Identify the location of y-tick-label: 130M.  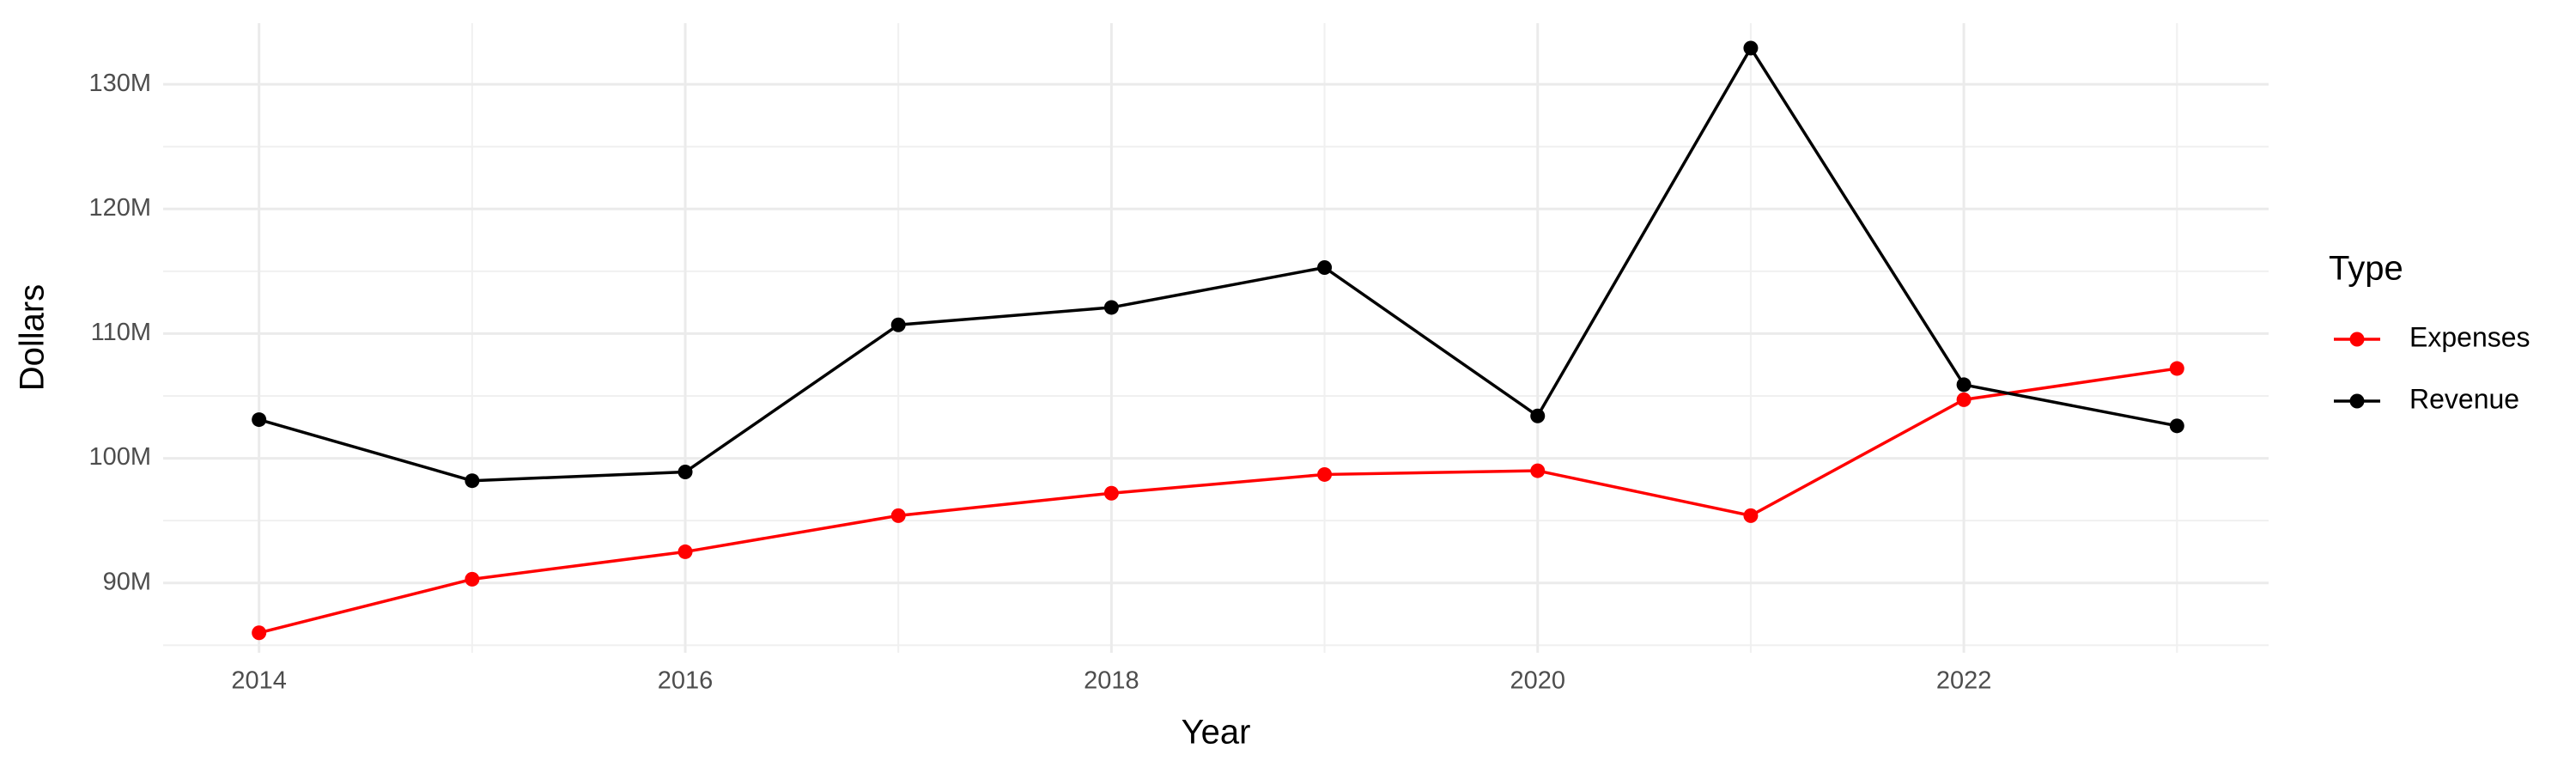
(119, 83).